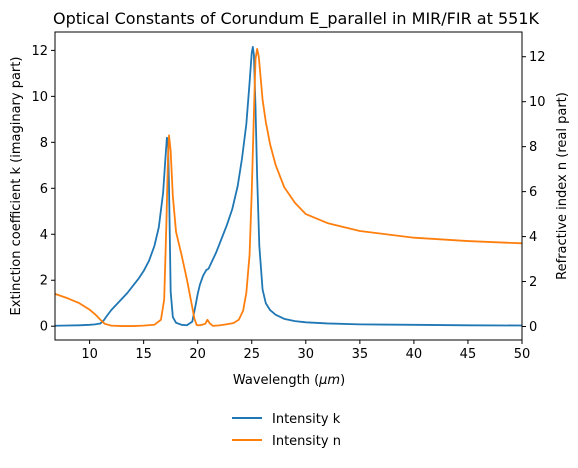 This screenshot has height=468, width=578. I want to click on x-tick-label: 20, so click(197, 354).